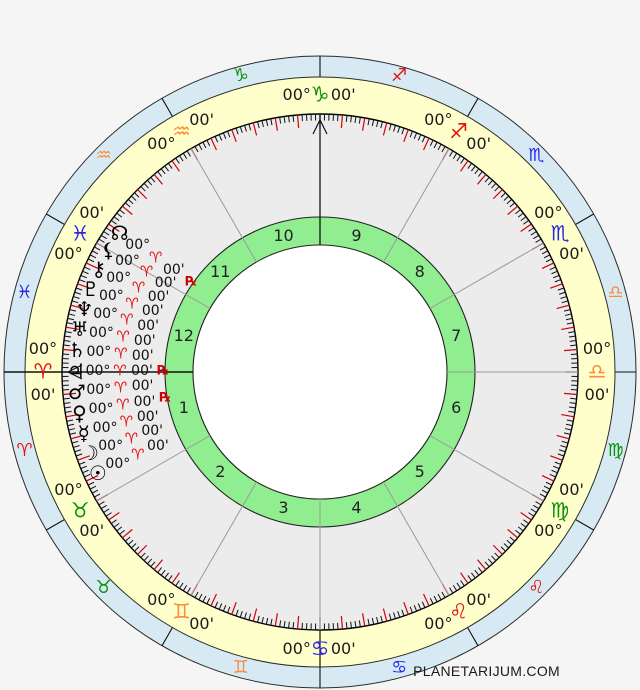 Image resolution: width=640 pixels, height=690 pixels. Describe the element at coordinates (55, 219) in the screenshot. I see `sign-boundary-mark` at that location.